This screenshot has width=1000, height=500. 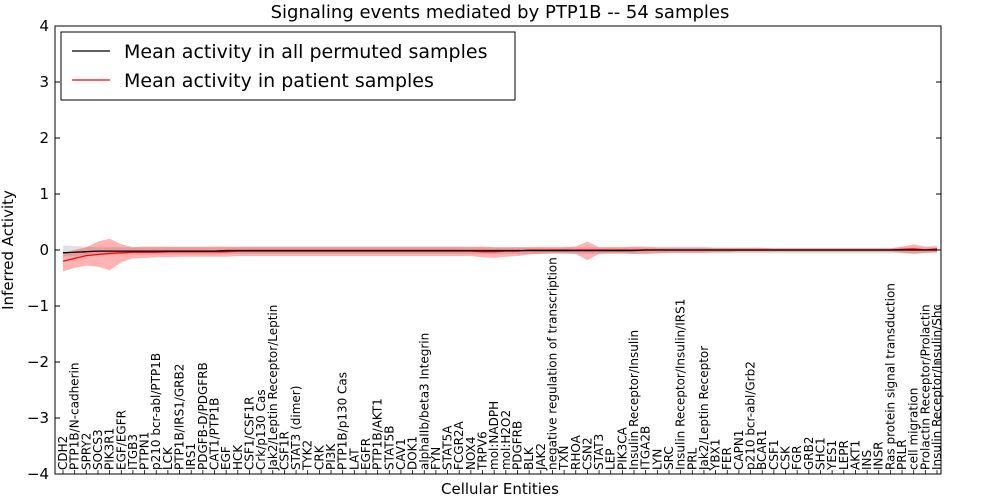 What do you see at coordinates (867, 460) in the screenshot?
I see `x-tick-label: INS` at bounding box center [867, 460].